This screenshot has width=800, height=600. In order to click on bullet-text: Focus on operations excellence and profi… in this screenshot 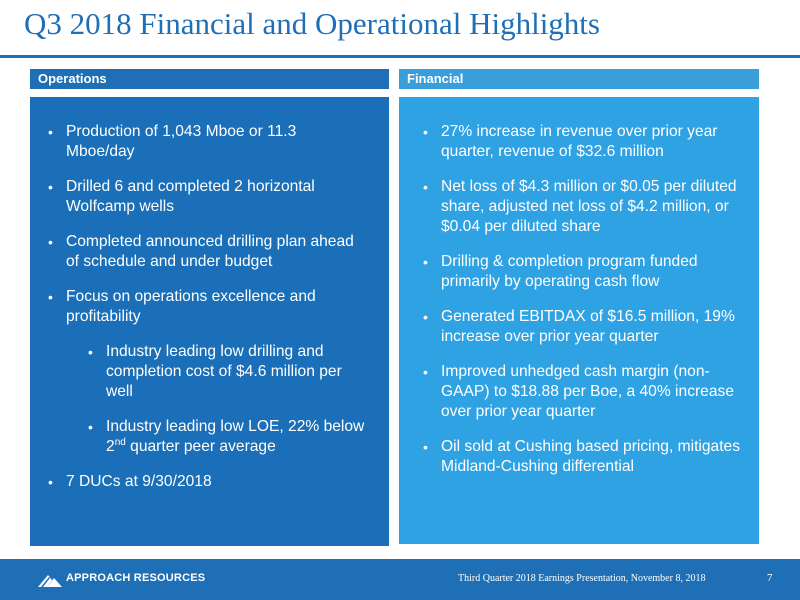, I will do `click(191, 306)`.